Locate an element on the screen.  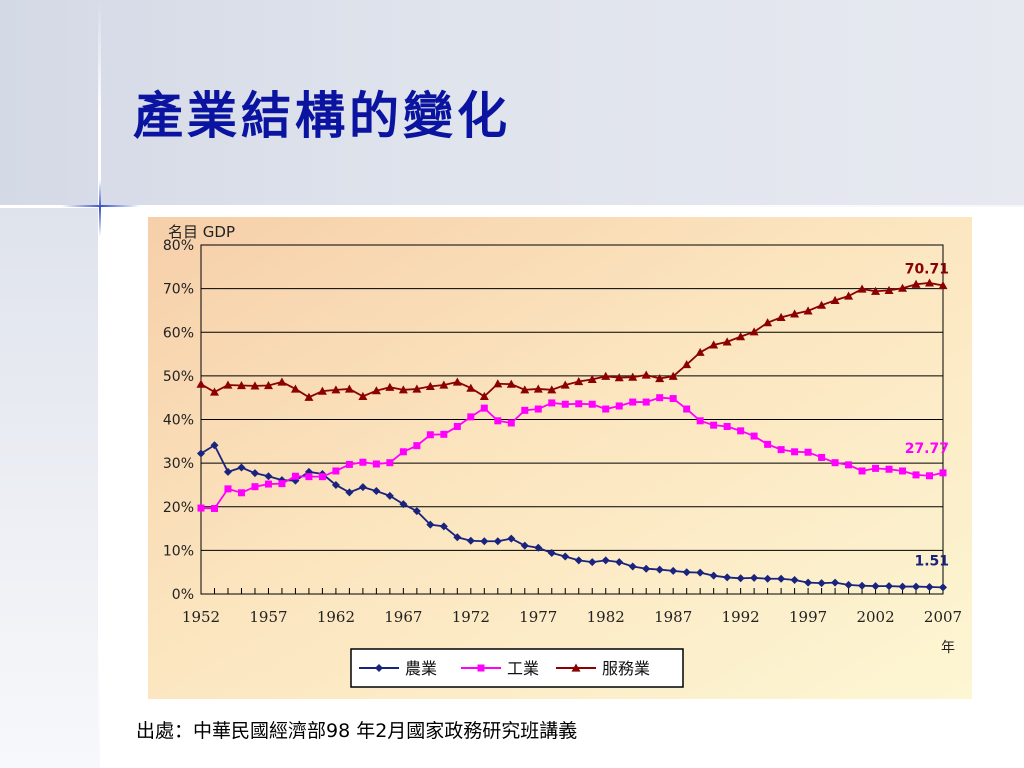
legend-marker is located at coordinates (481, 668).